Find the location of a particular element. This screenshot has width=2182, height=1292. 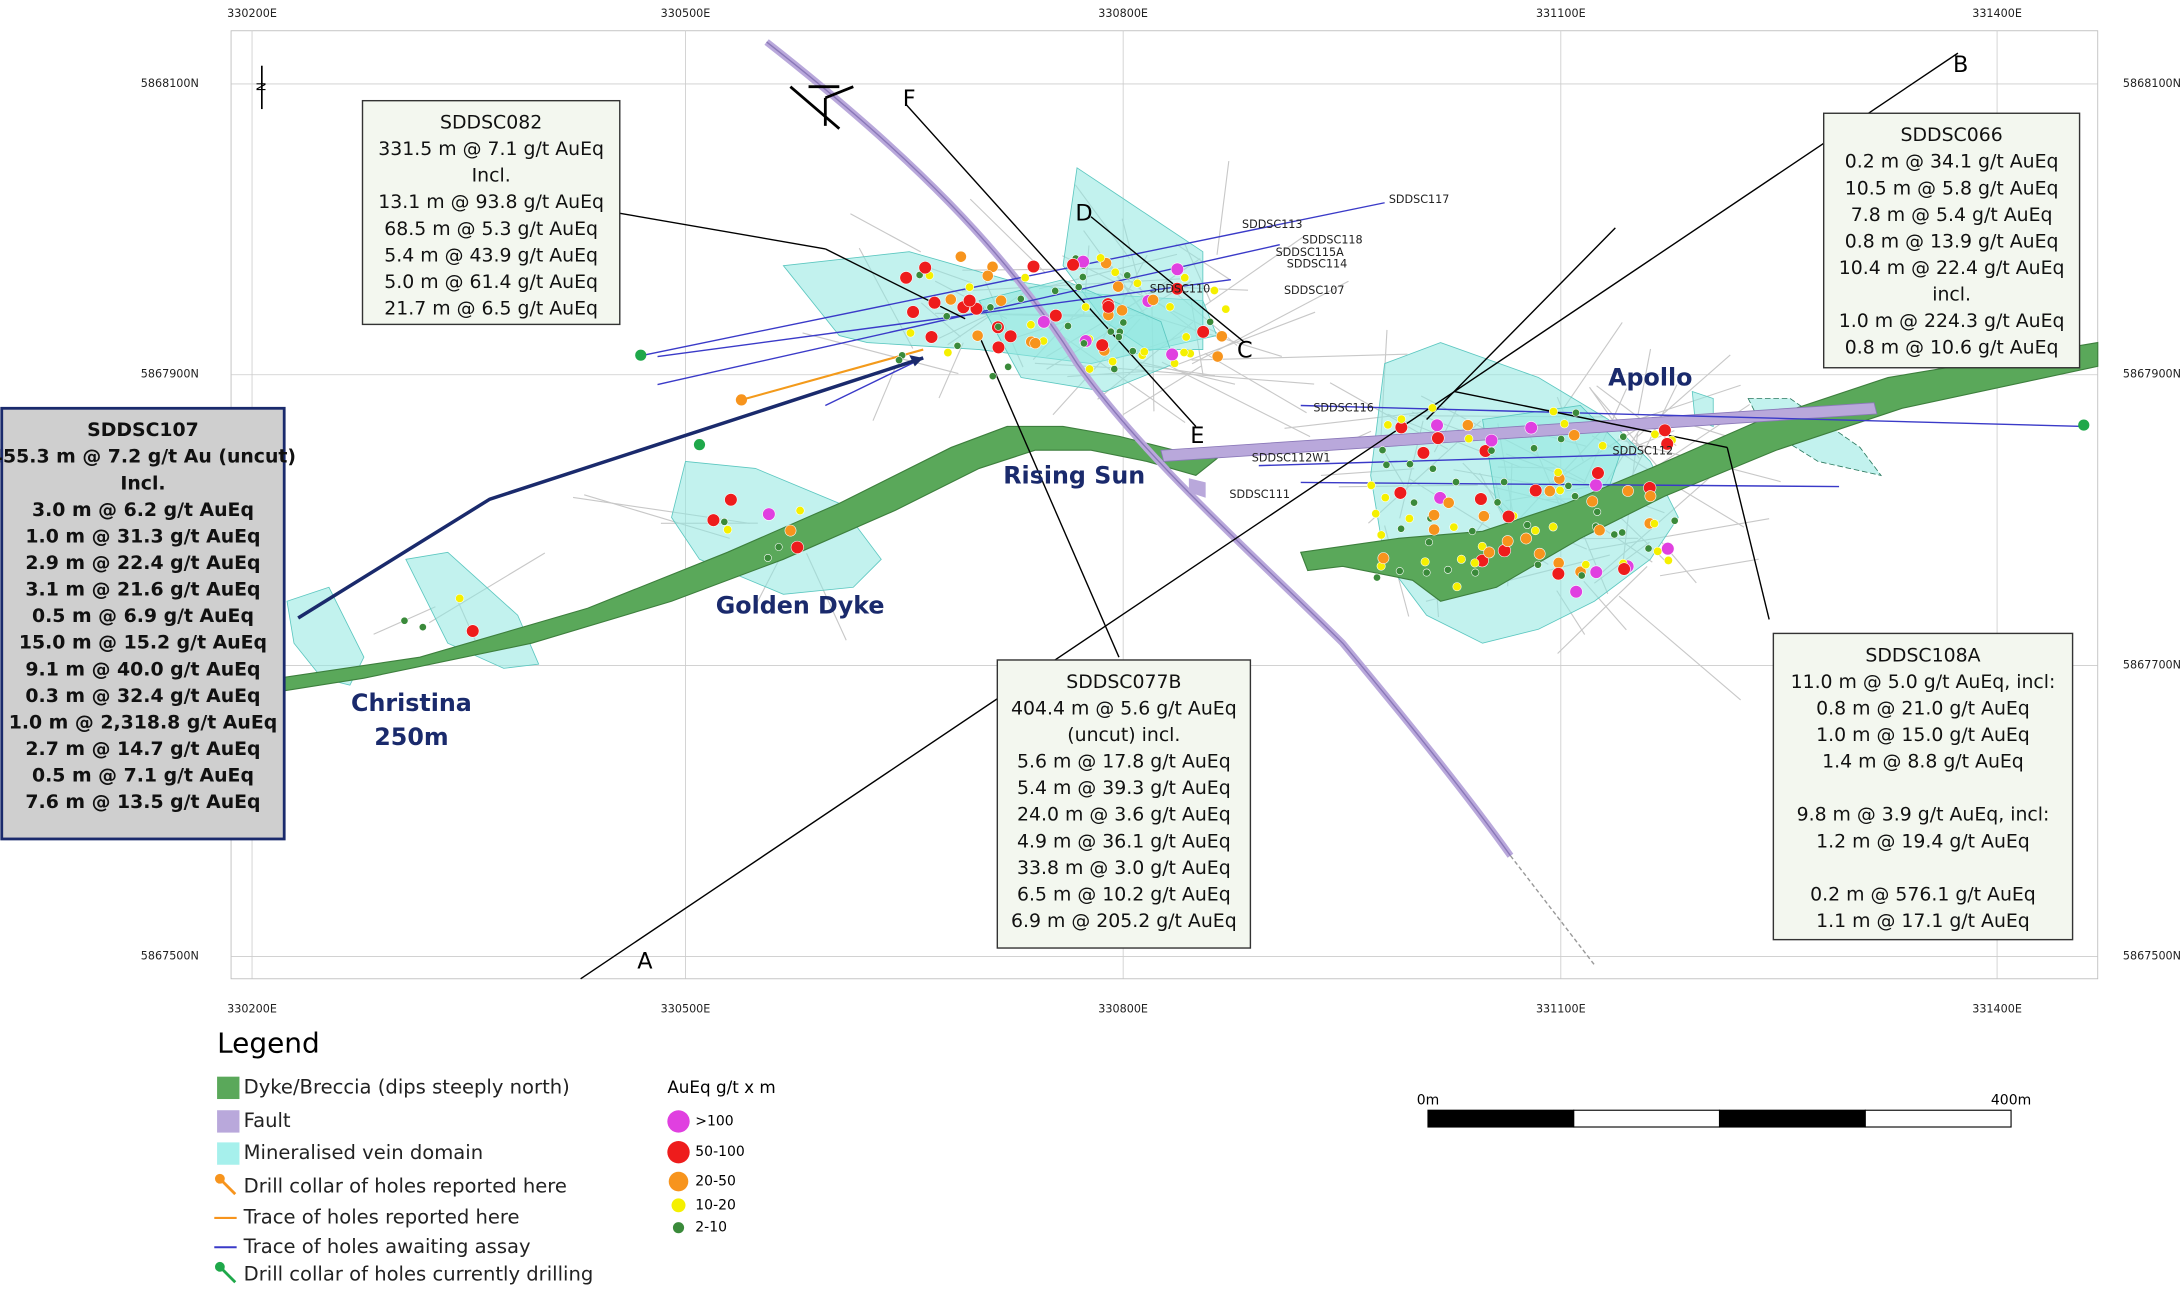

y-label: 5868100N is located at coordinates (170, 83).